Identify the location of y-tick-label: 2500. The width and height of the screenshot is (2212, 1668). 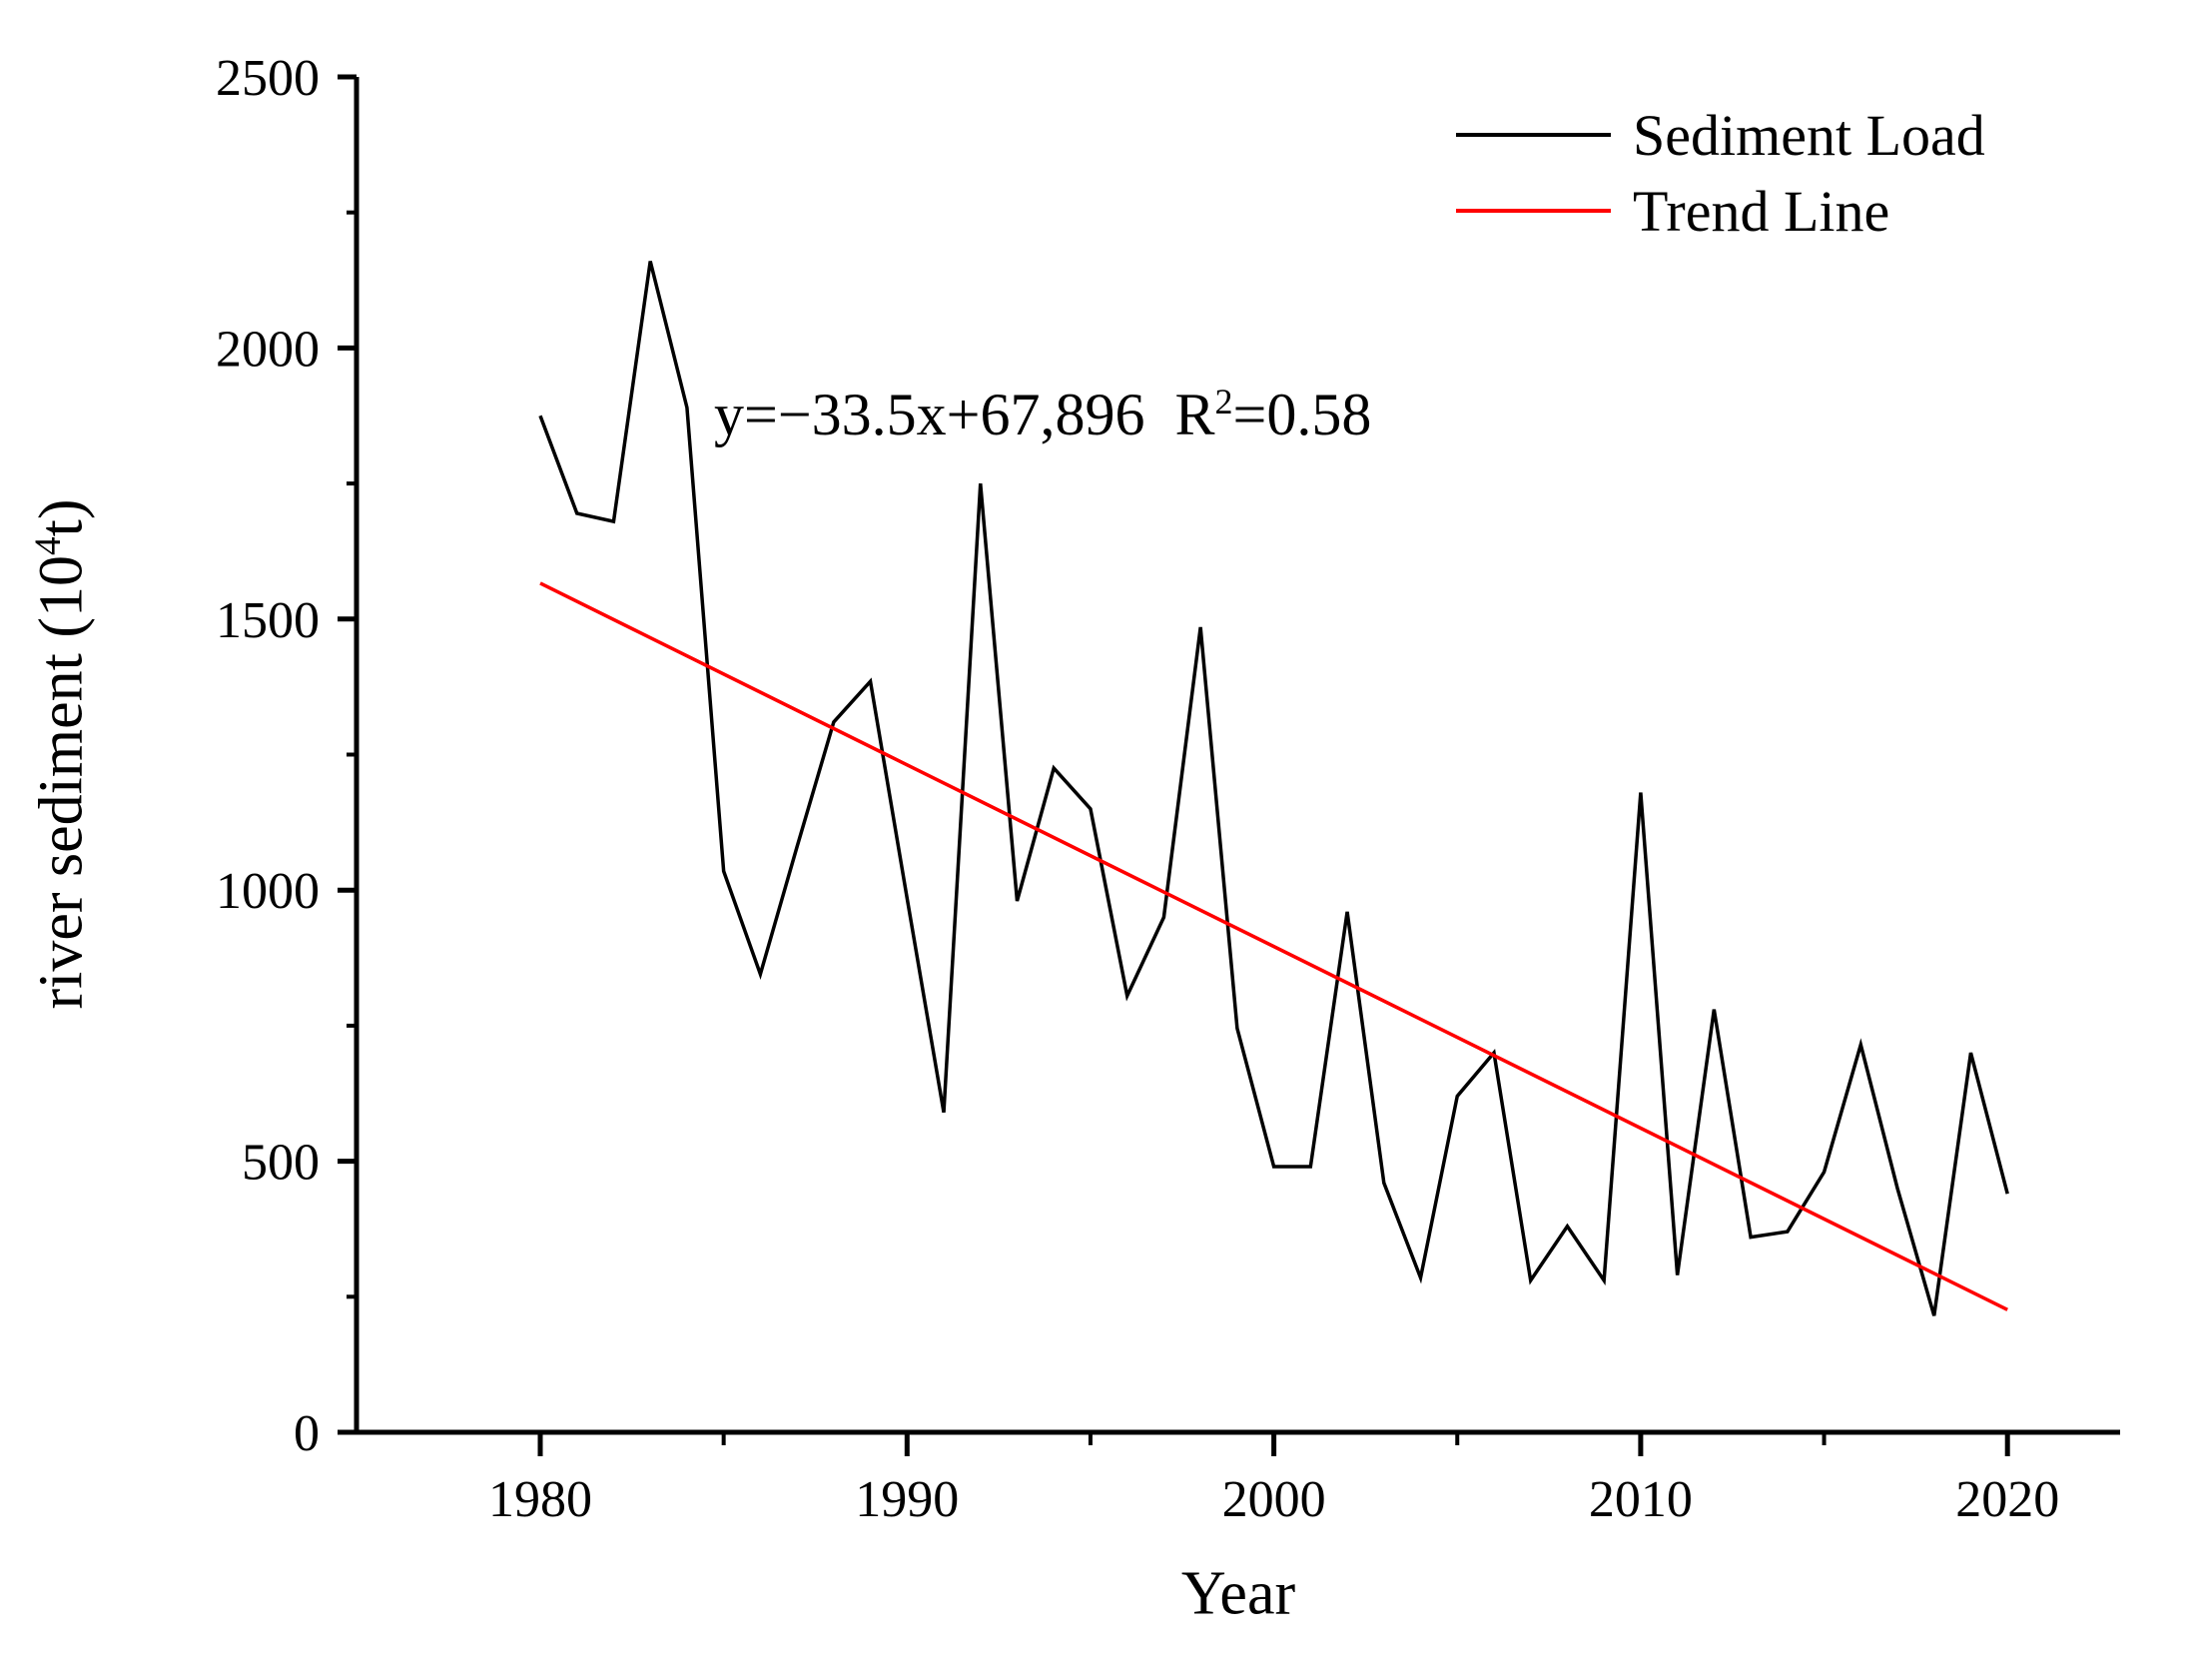
(268, 78).